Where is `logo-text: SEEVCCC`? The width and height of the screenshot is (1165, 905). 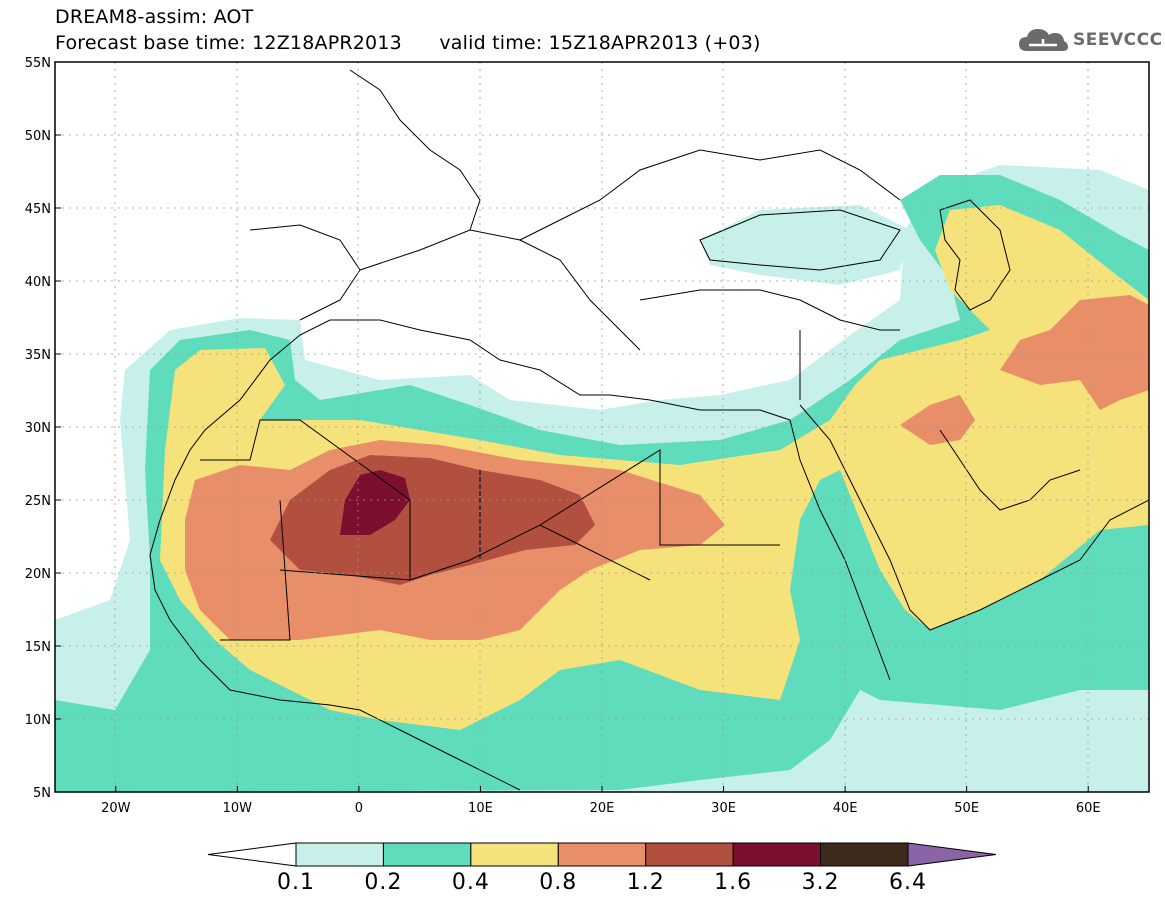 logo-text: SEEVCCC is located at coordinates (1118, 40).